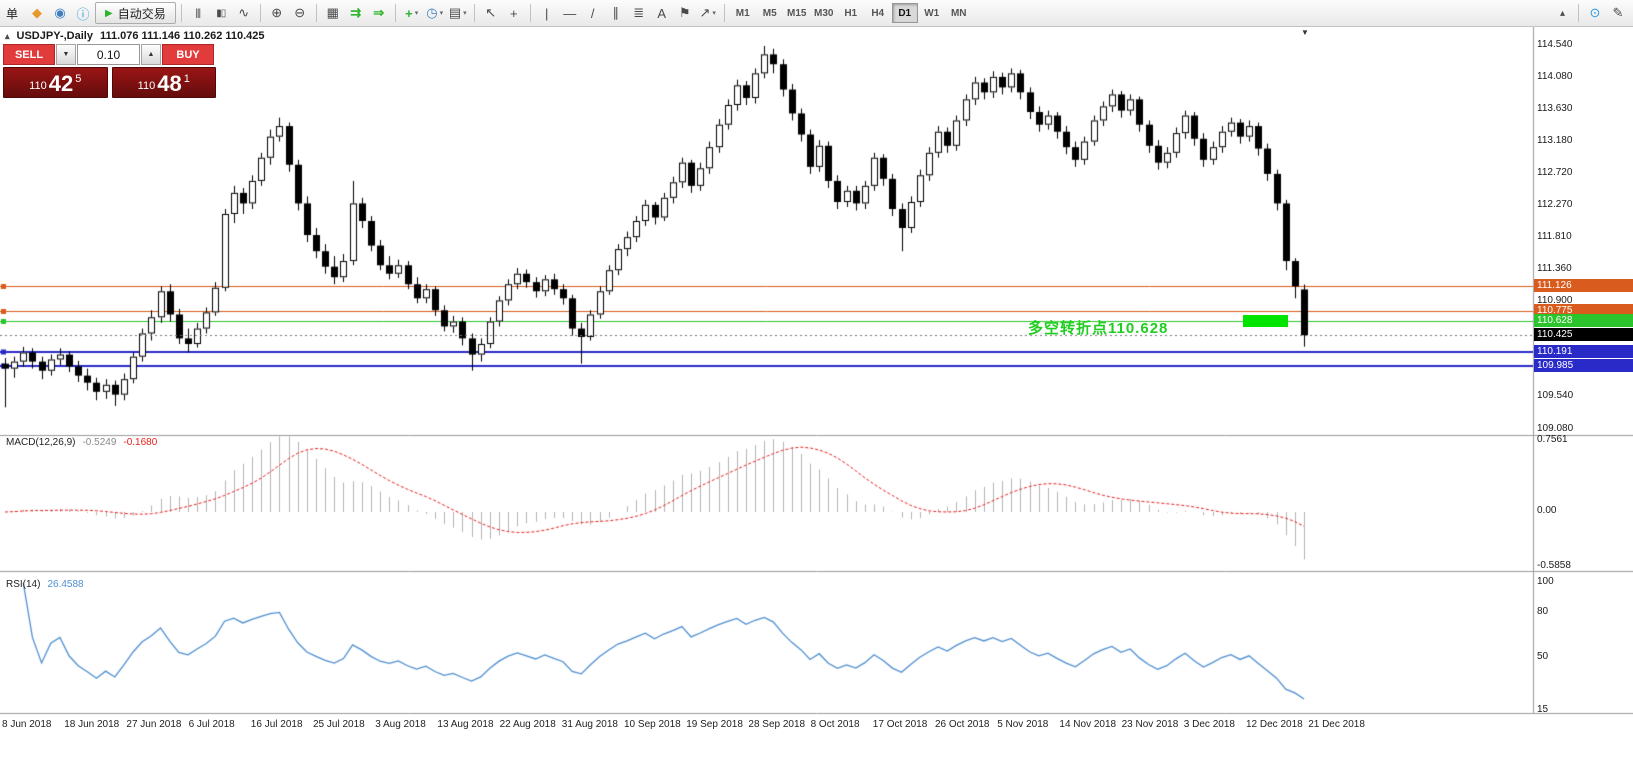 The image size is (1633, 772). I want to click on templates-button: ▤ ▾, so click(458, 13).